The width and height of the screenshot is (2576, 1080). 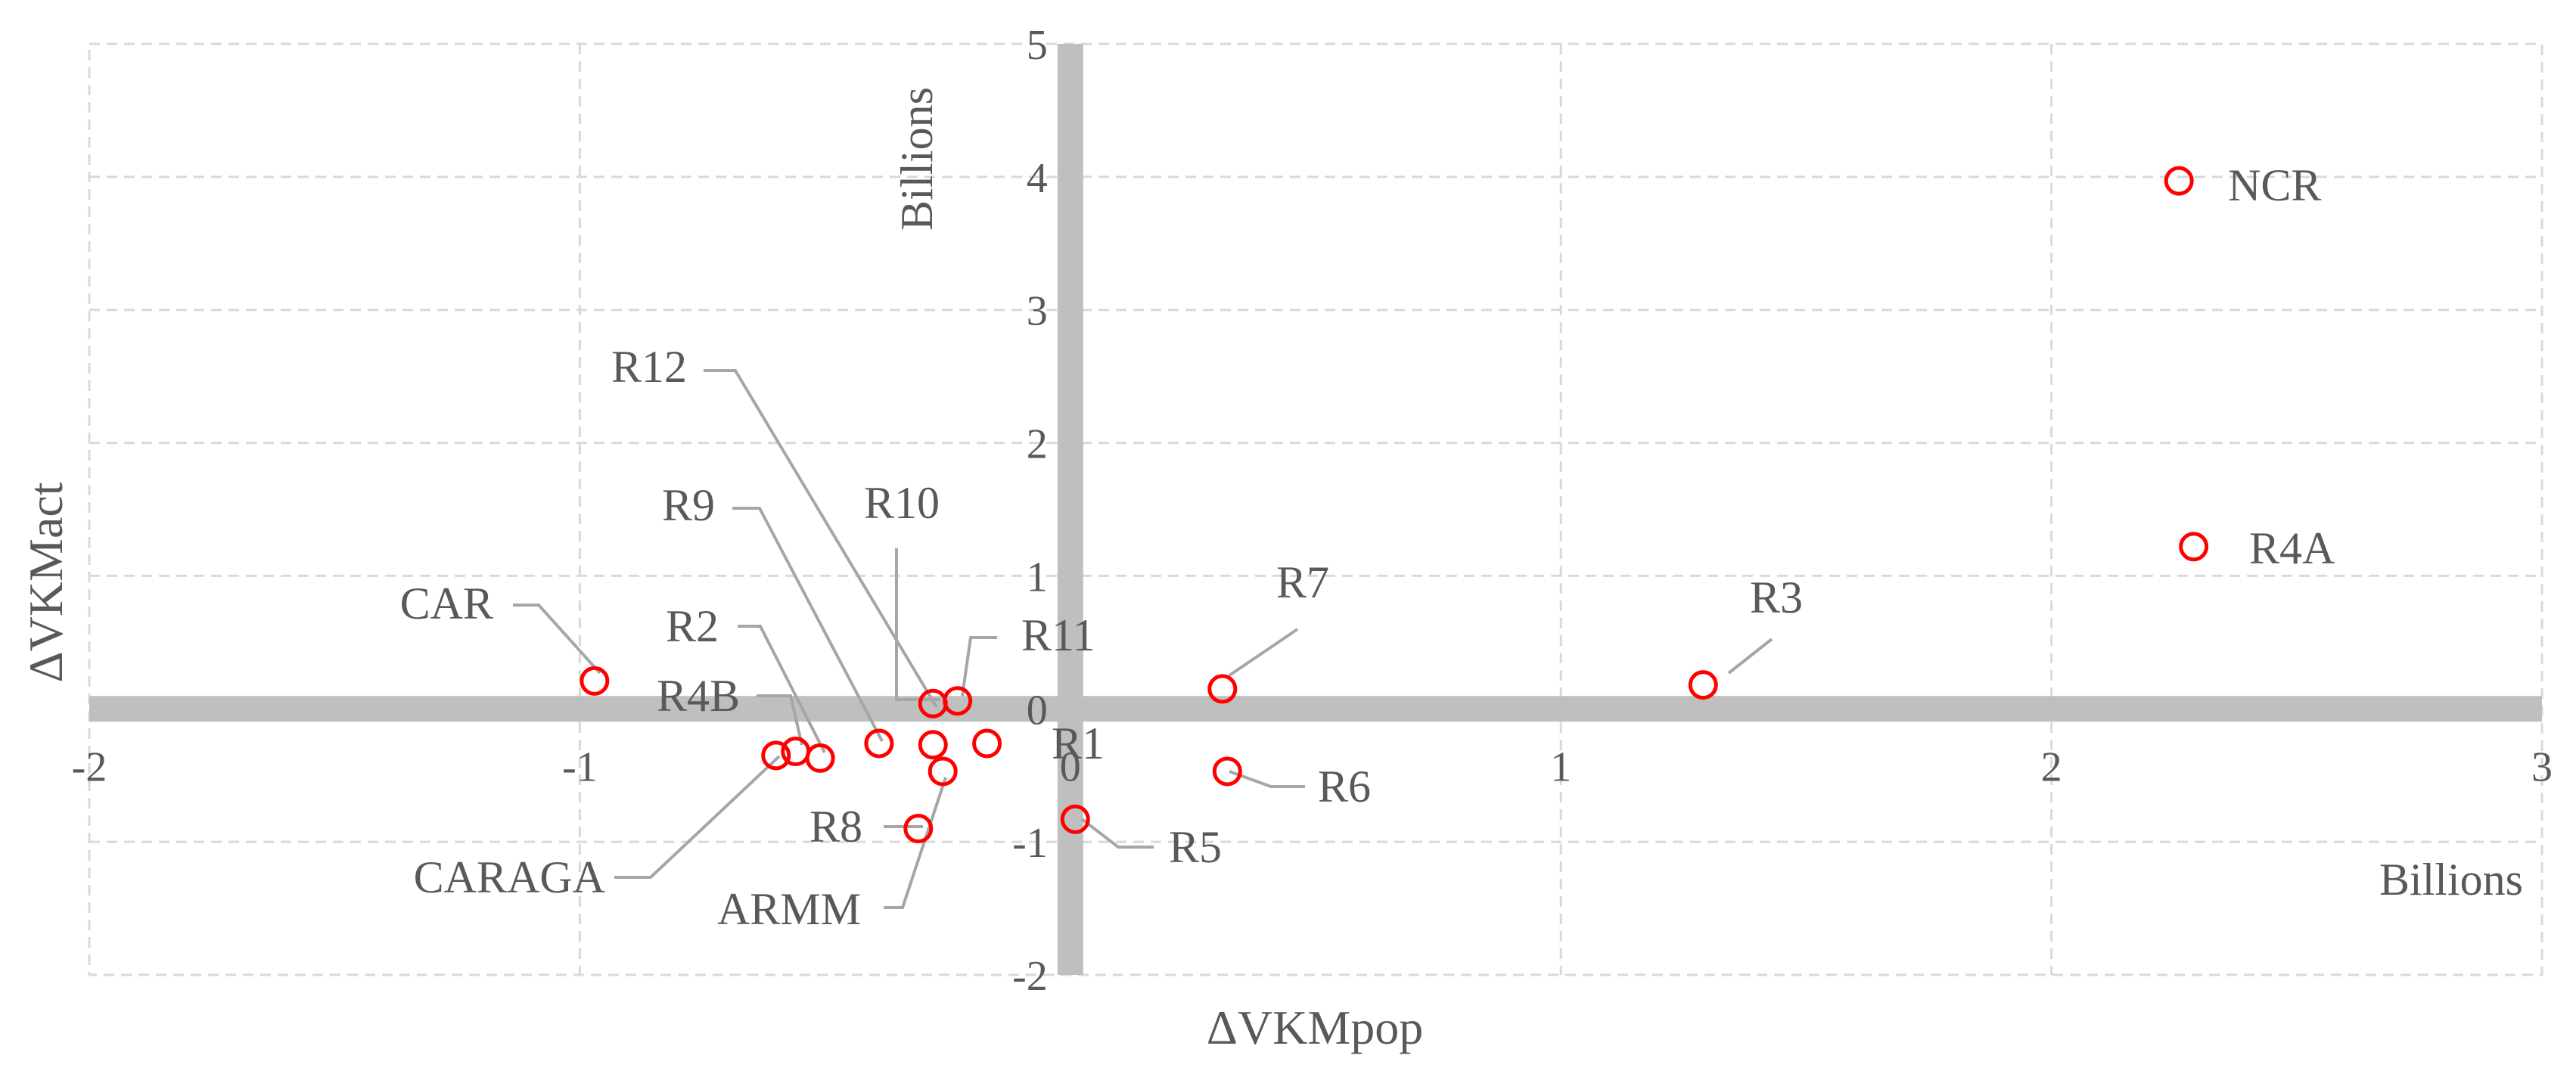 I want to click on leader-r6, so click(x=1267, y=779).